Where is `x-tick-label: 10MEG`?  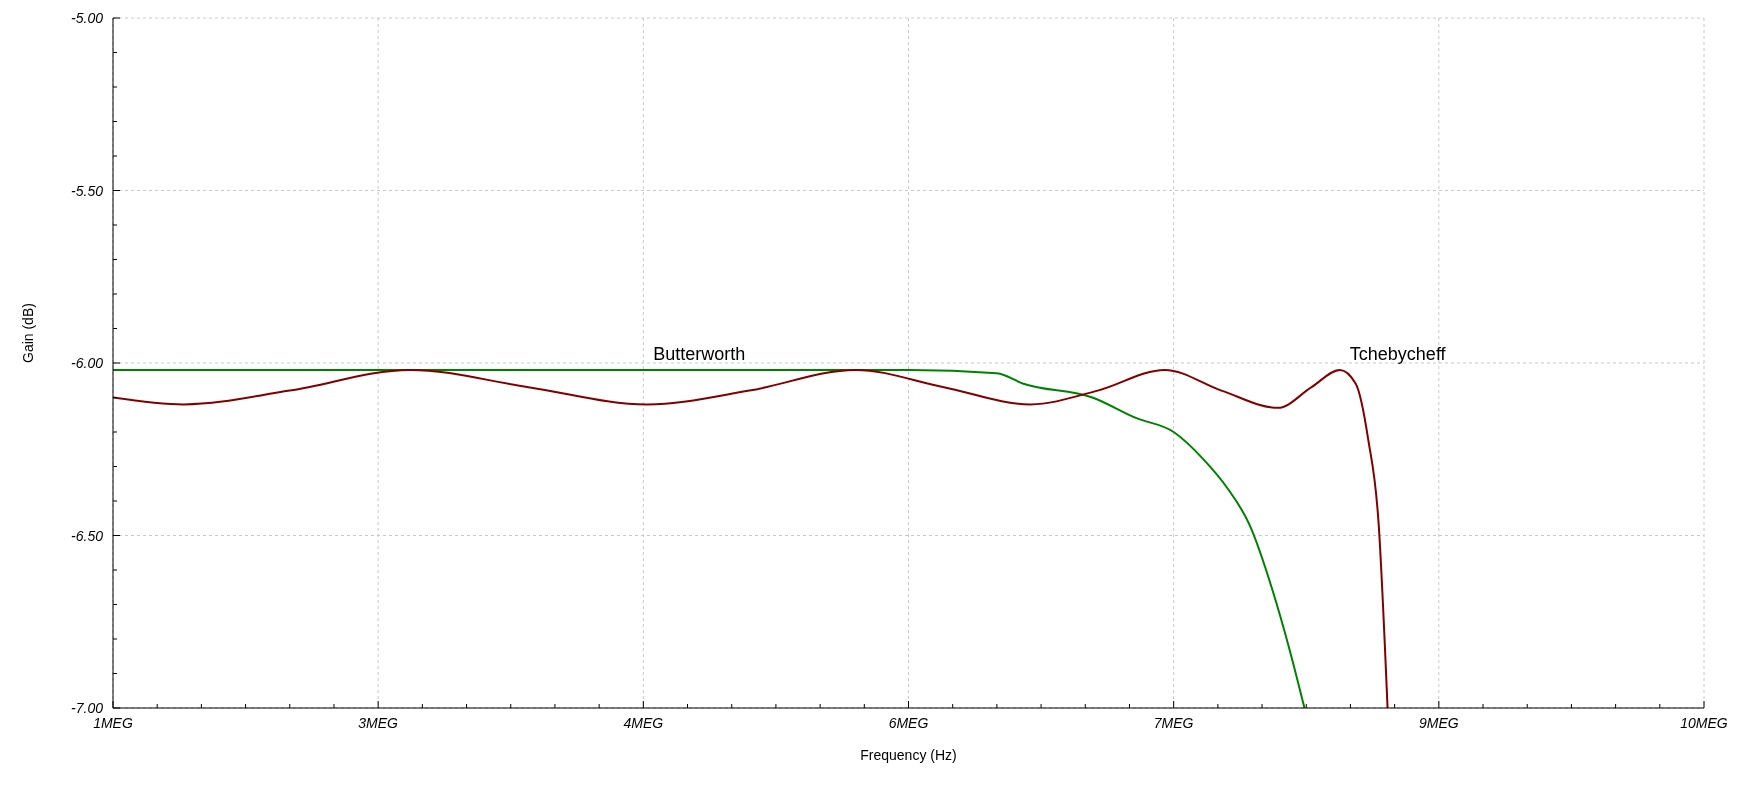 x-tick-label: 10MEG is located at coordinates (1704, 723).